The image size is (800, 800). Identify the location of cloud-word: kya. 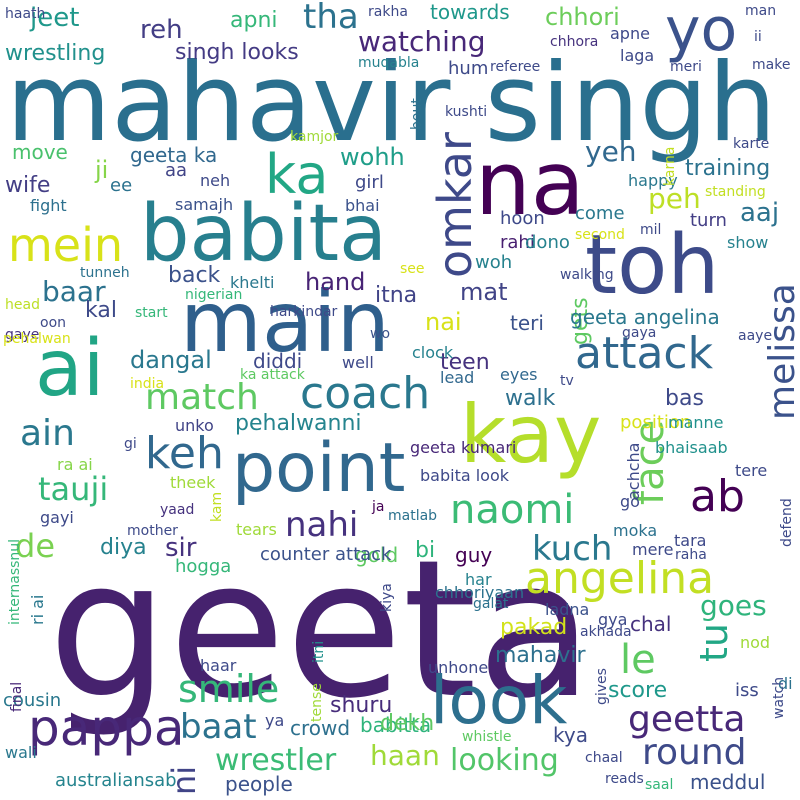
(570, 735).